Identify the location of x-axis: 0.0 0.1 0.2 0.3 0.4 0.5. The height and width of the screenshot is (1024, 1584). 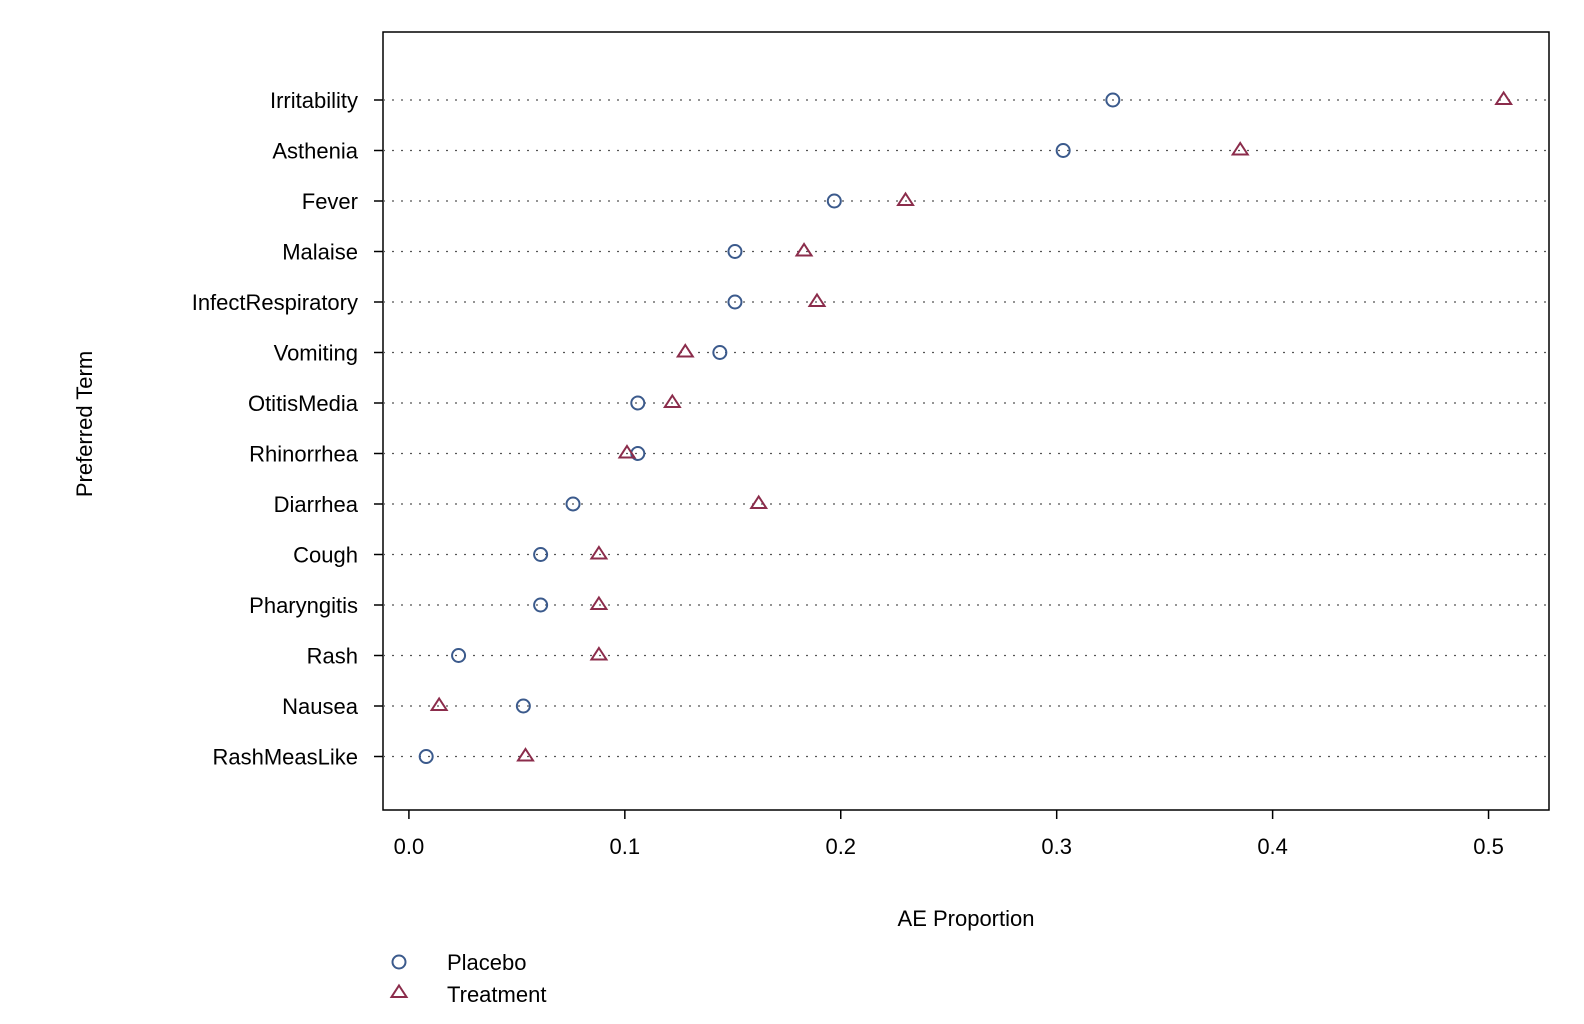
(949, 834).